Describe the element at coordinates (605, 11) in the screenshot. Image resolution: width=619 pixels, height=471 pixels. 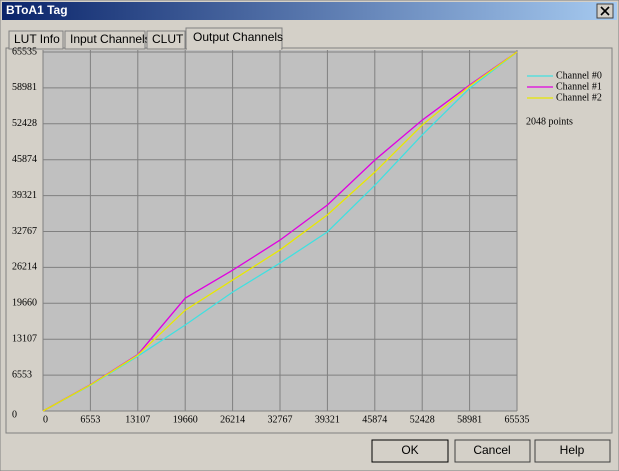
I see `close-button` at that location.